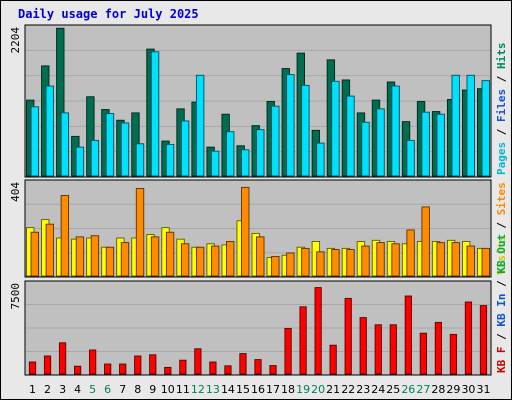  What do you see at coordinates (228, 389) in the screenshot?
I see `x-tick-label: 14` at bounding box center [228, 389].